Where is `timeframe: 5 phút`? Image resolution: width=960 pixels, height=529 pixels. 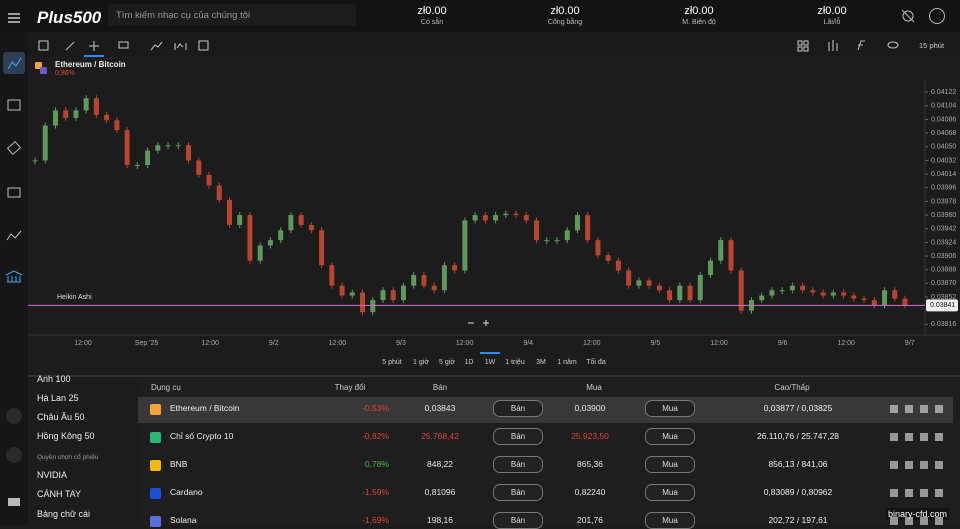 timeframe: 5 phút is located at coordinates (392, 362).